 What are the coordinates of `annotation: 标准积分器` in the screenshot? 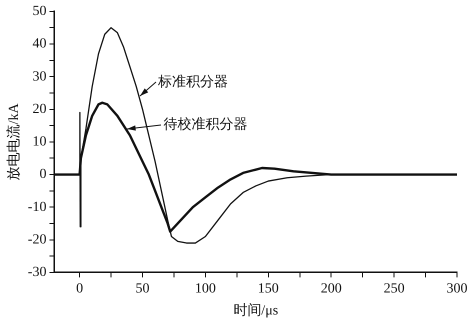 It's located at (192, 82).